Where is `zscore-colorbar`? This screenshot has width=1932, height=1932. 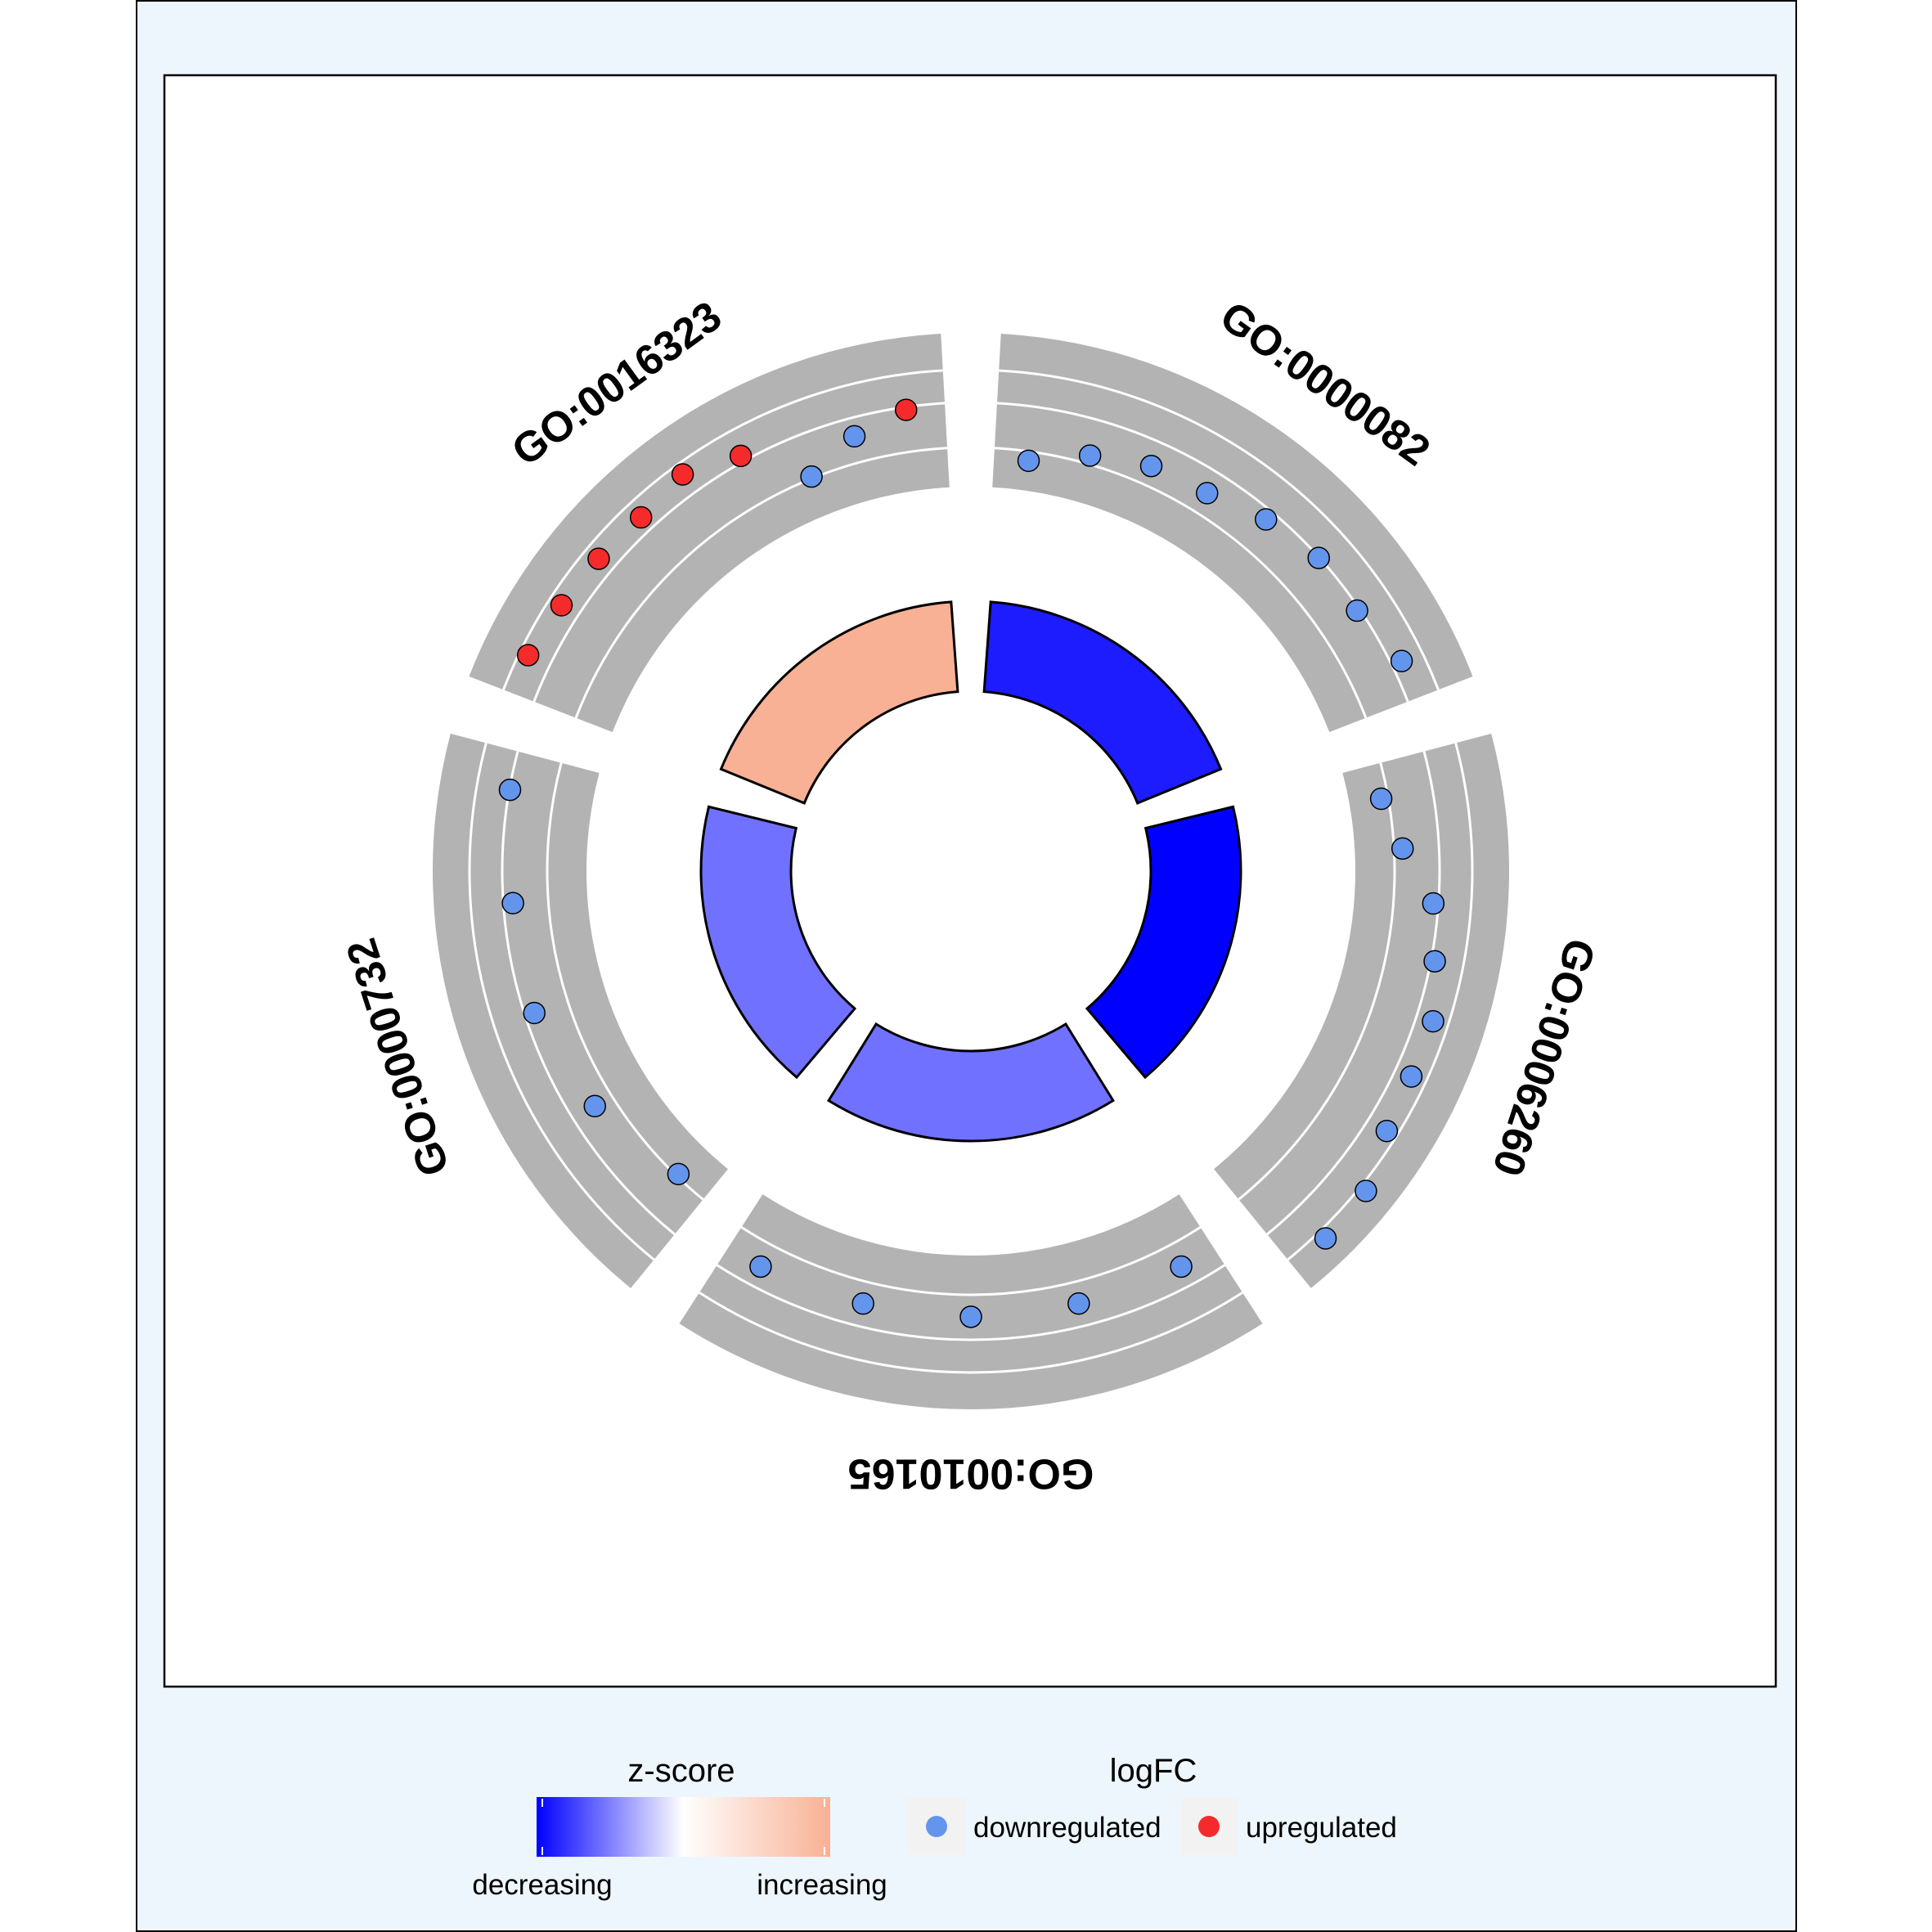 zscore-colorbar is located at coordinates (684, 1827).